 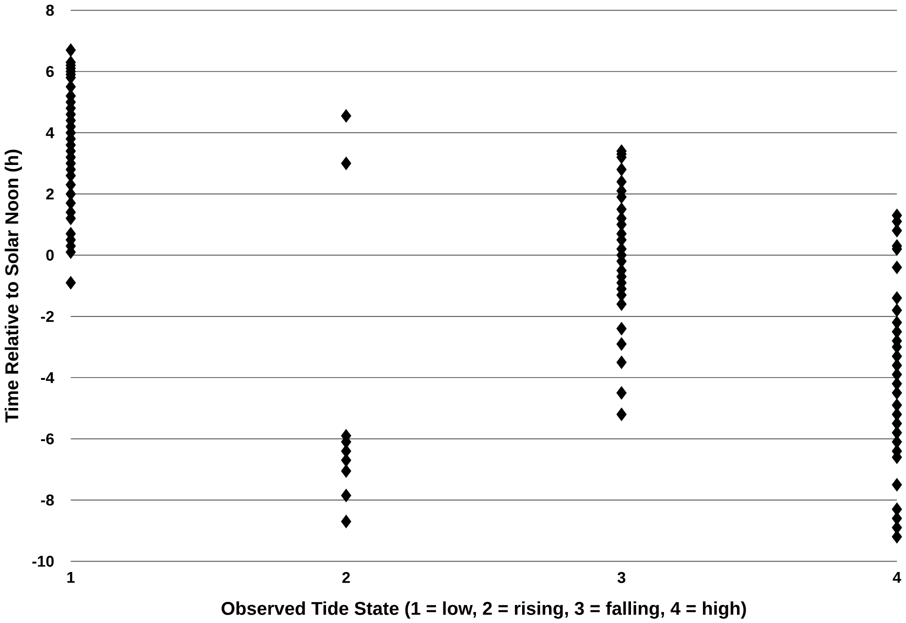 I want to click on y-tick-label: -10, so click(x=43, y=561).